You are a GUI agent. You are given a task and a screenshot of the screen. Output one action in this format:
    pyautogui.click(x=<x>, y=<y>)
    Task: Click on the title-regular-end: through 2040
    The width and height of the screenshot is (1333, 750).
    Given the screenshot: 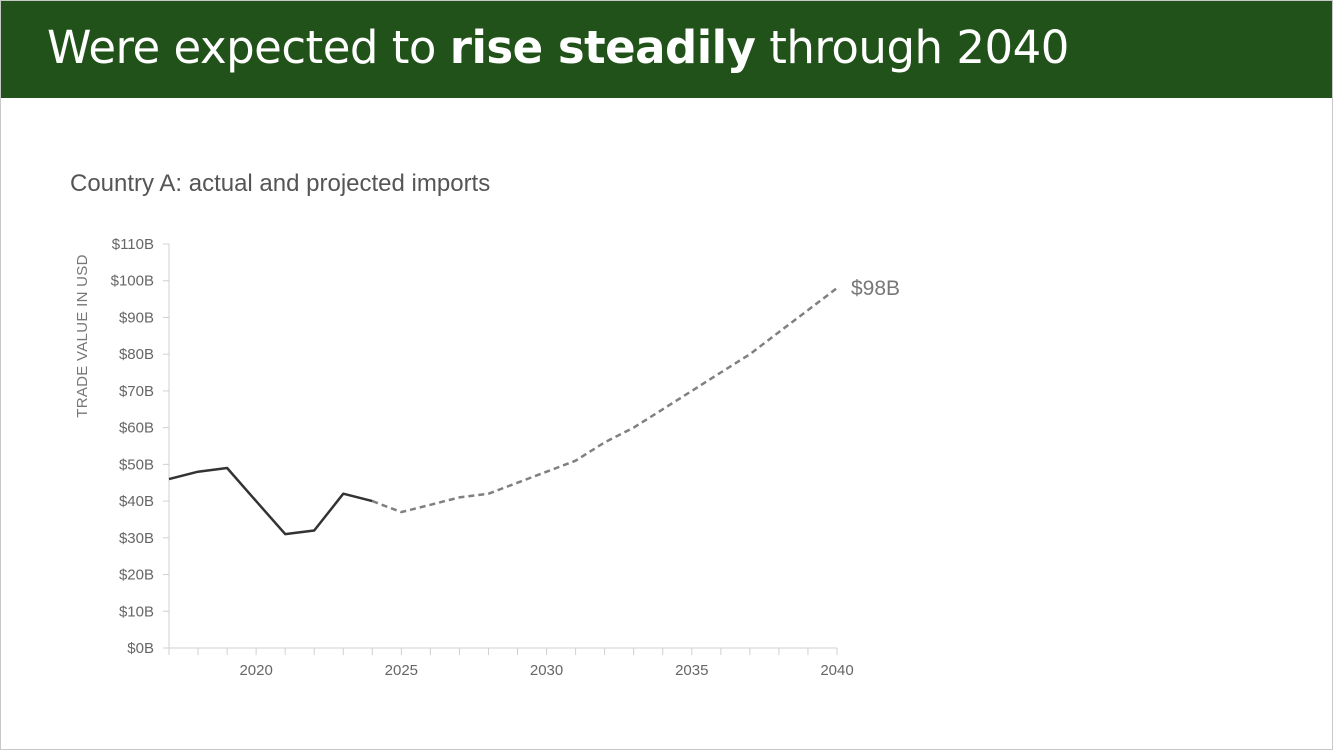 What is the action you would take?
    pyautogui.click(x=912, y=47)
    